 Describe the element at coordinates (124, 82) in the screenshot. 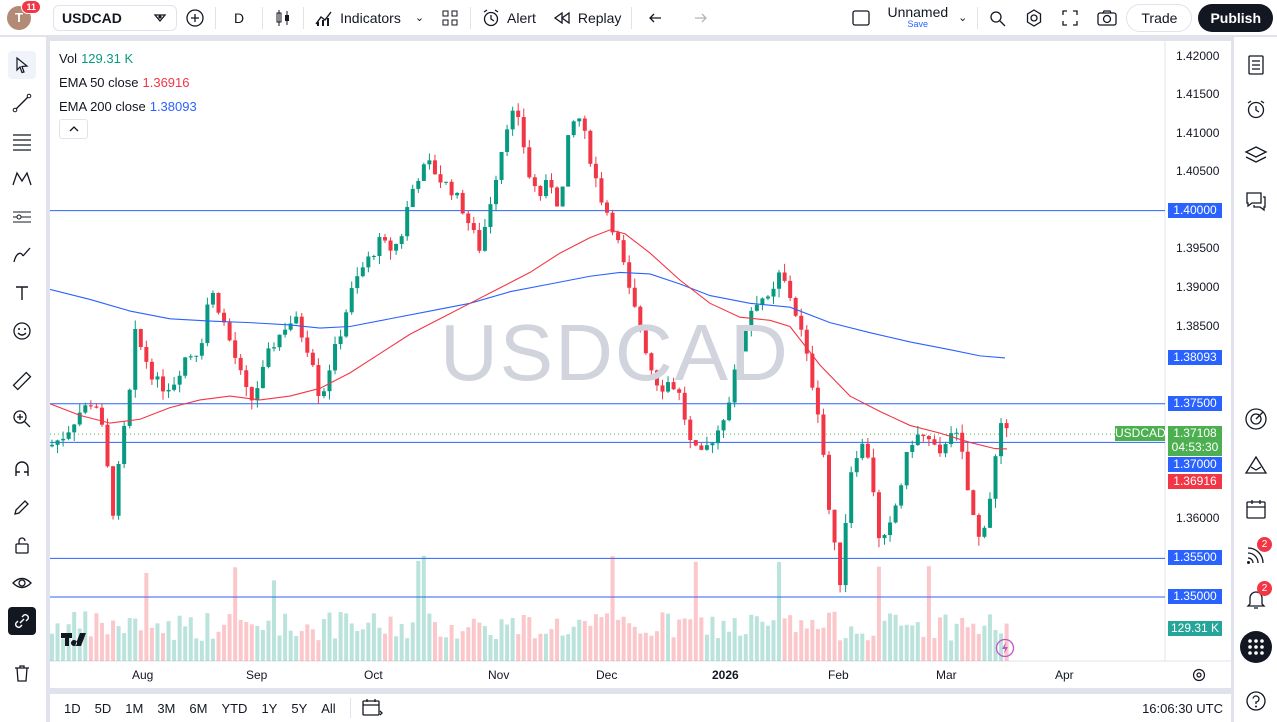

I see `legend-ema50: EMA 50 close 1.36916` at that location.